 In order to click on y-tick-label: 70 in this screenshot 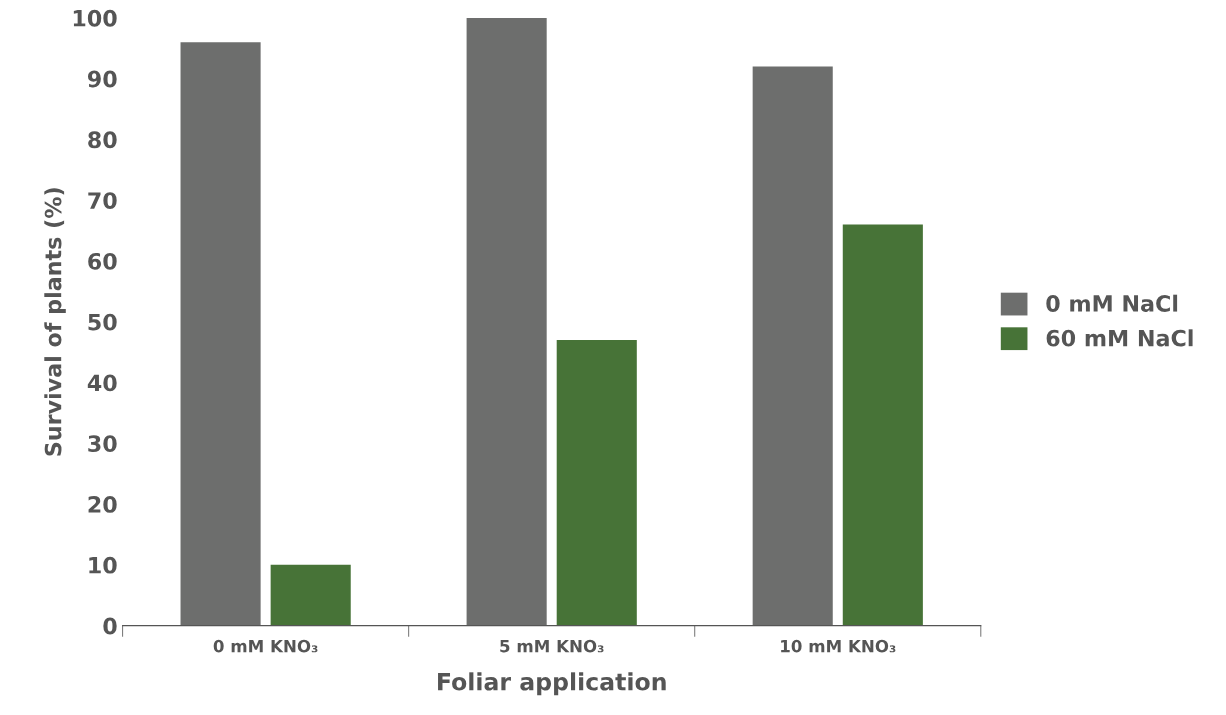, I will do `click(102, 200)`.